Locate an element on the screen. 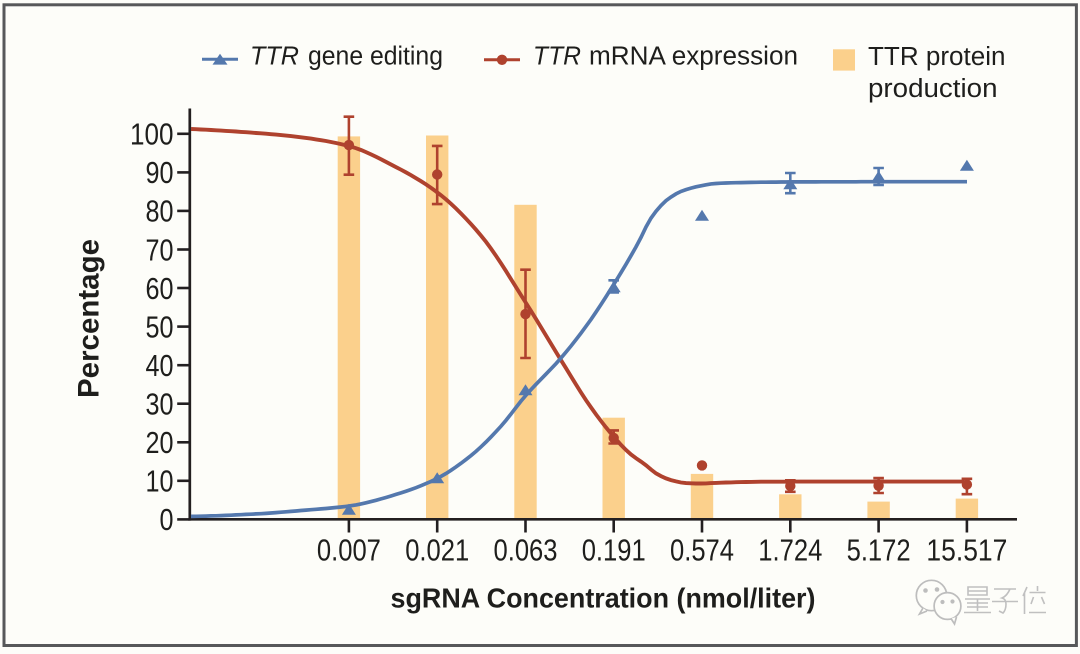 The height and width of the screenshot is (654, 1080). svg-text:sgRNA Concentration (nmol/lite: sgRNA Concentration (nmol/liter) is located at coordinates (603, 598).